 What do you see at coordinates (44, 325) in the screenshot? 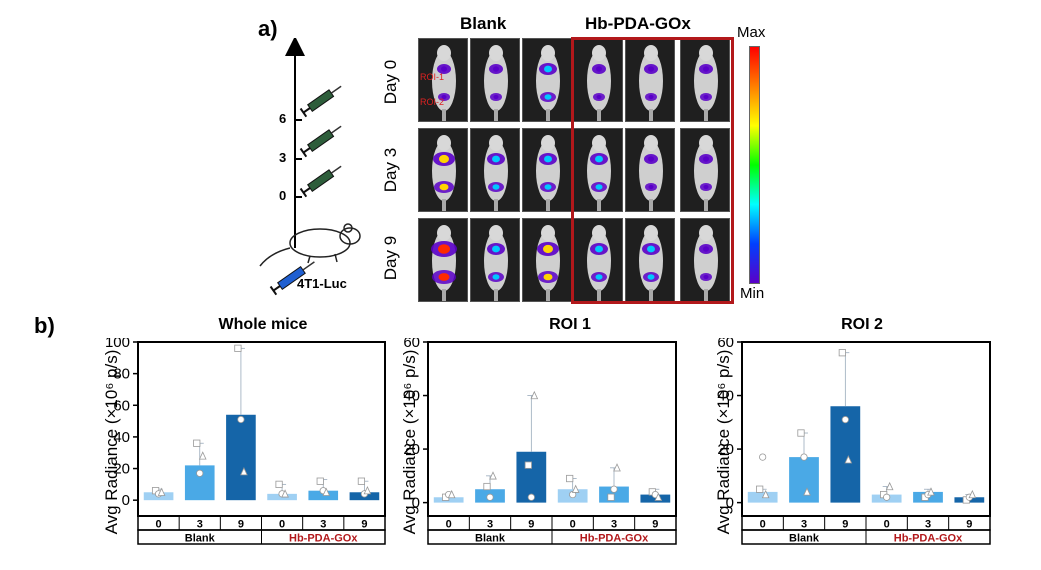
I see `panel-b-label: b)` at bounding box center [44, 325].